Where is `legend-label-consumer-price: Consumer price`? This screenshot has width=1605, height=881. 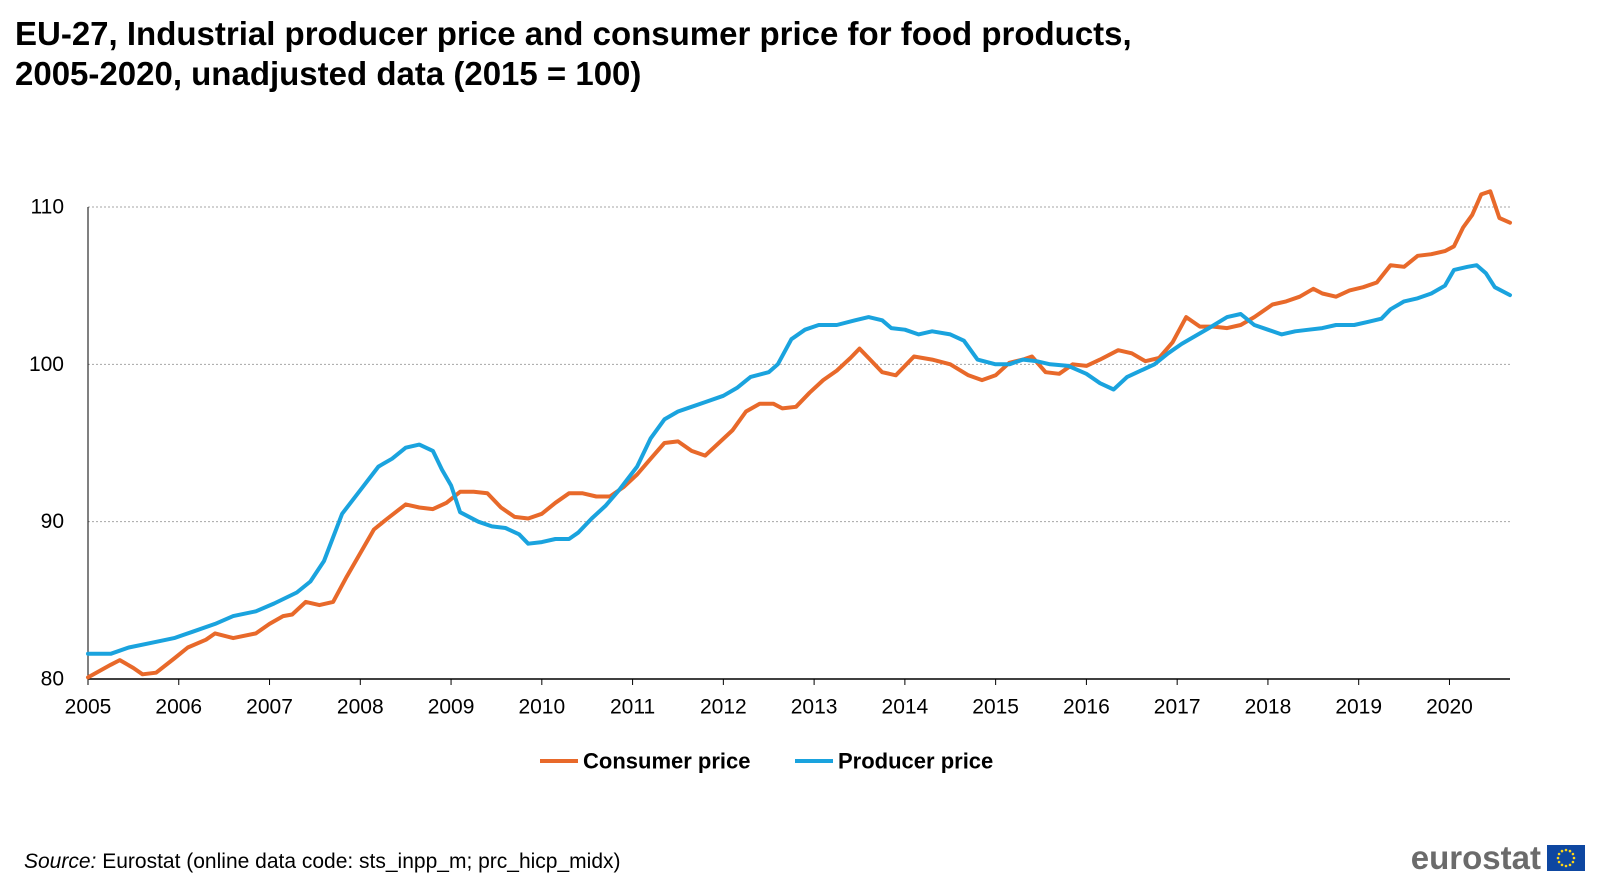
legend-label-consumer-price: Consumer price is located at coordinates (667, 761).